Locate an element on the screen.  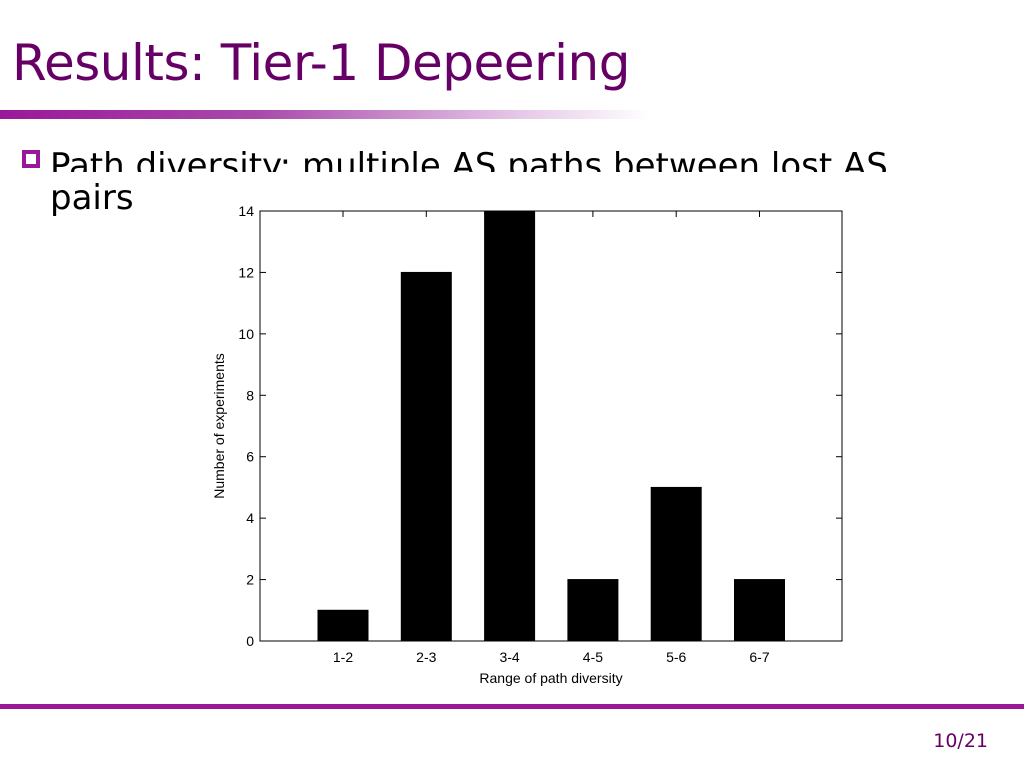
slide-title: Results: Tier-1 Depeering is located at coordinates (321, 63).